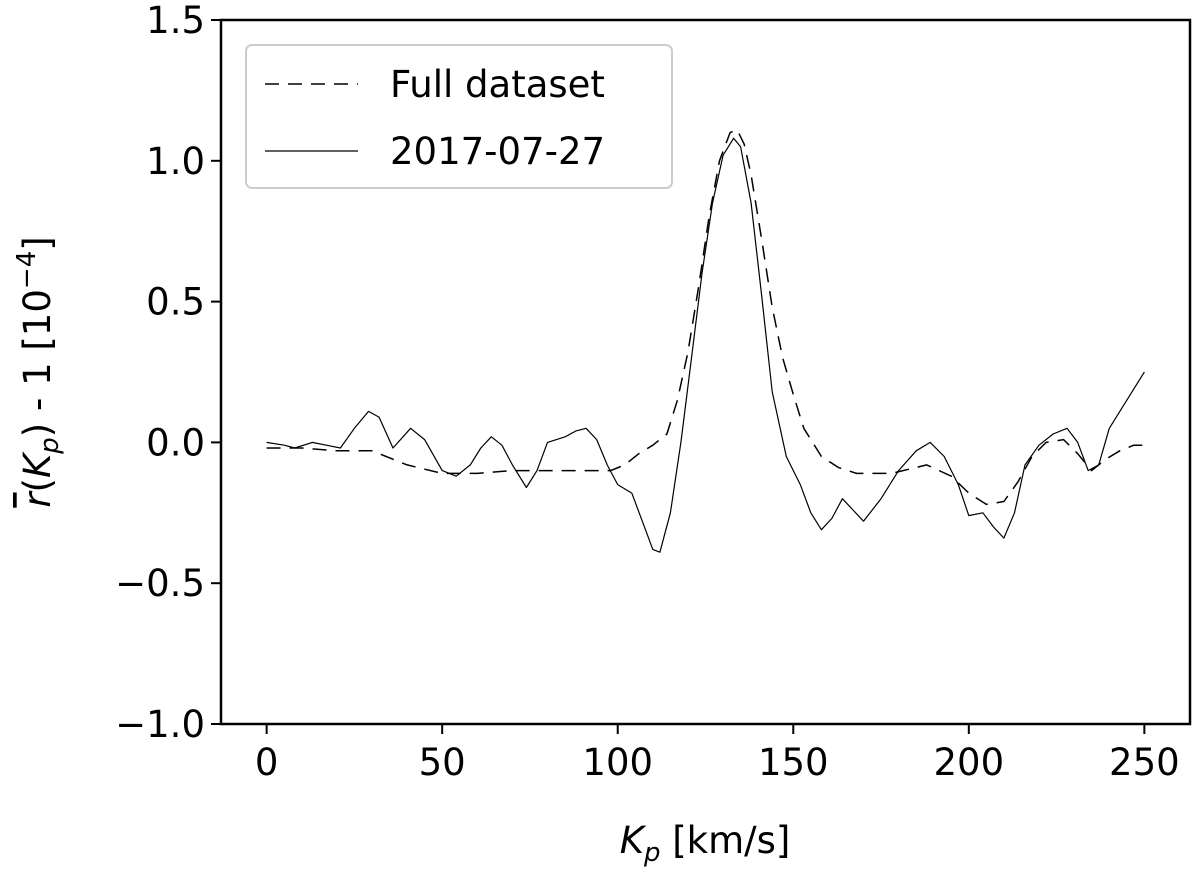 The width and height of the screenshot is (1200, 871). I want to click on x-tick-label: 50, so click(442, 762).